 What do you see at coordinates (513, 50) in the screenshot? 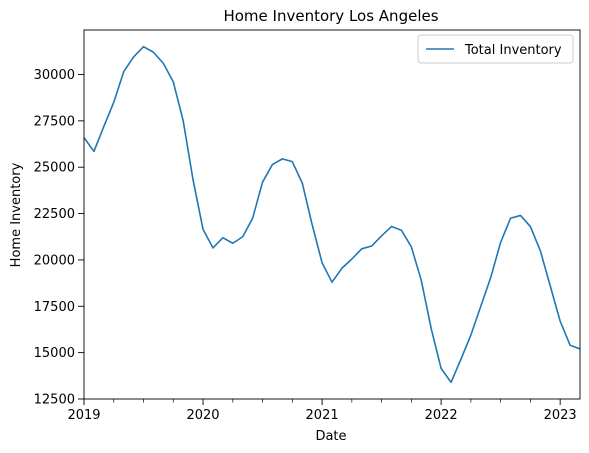
I see `legend-label-total-inventory: Total Inventory` at bounding box center [513, 50].